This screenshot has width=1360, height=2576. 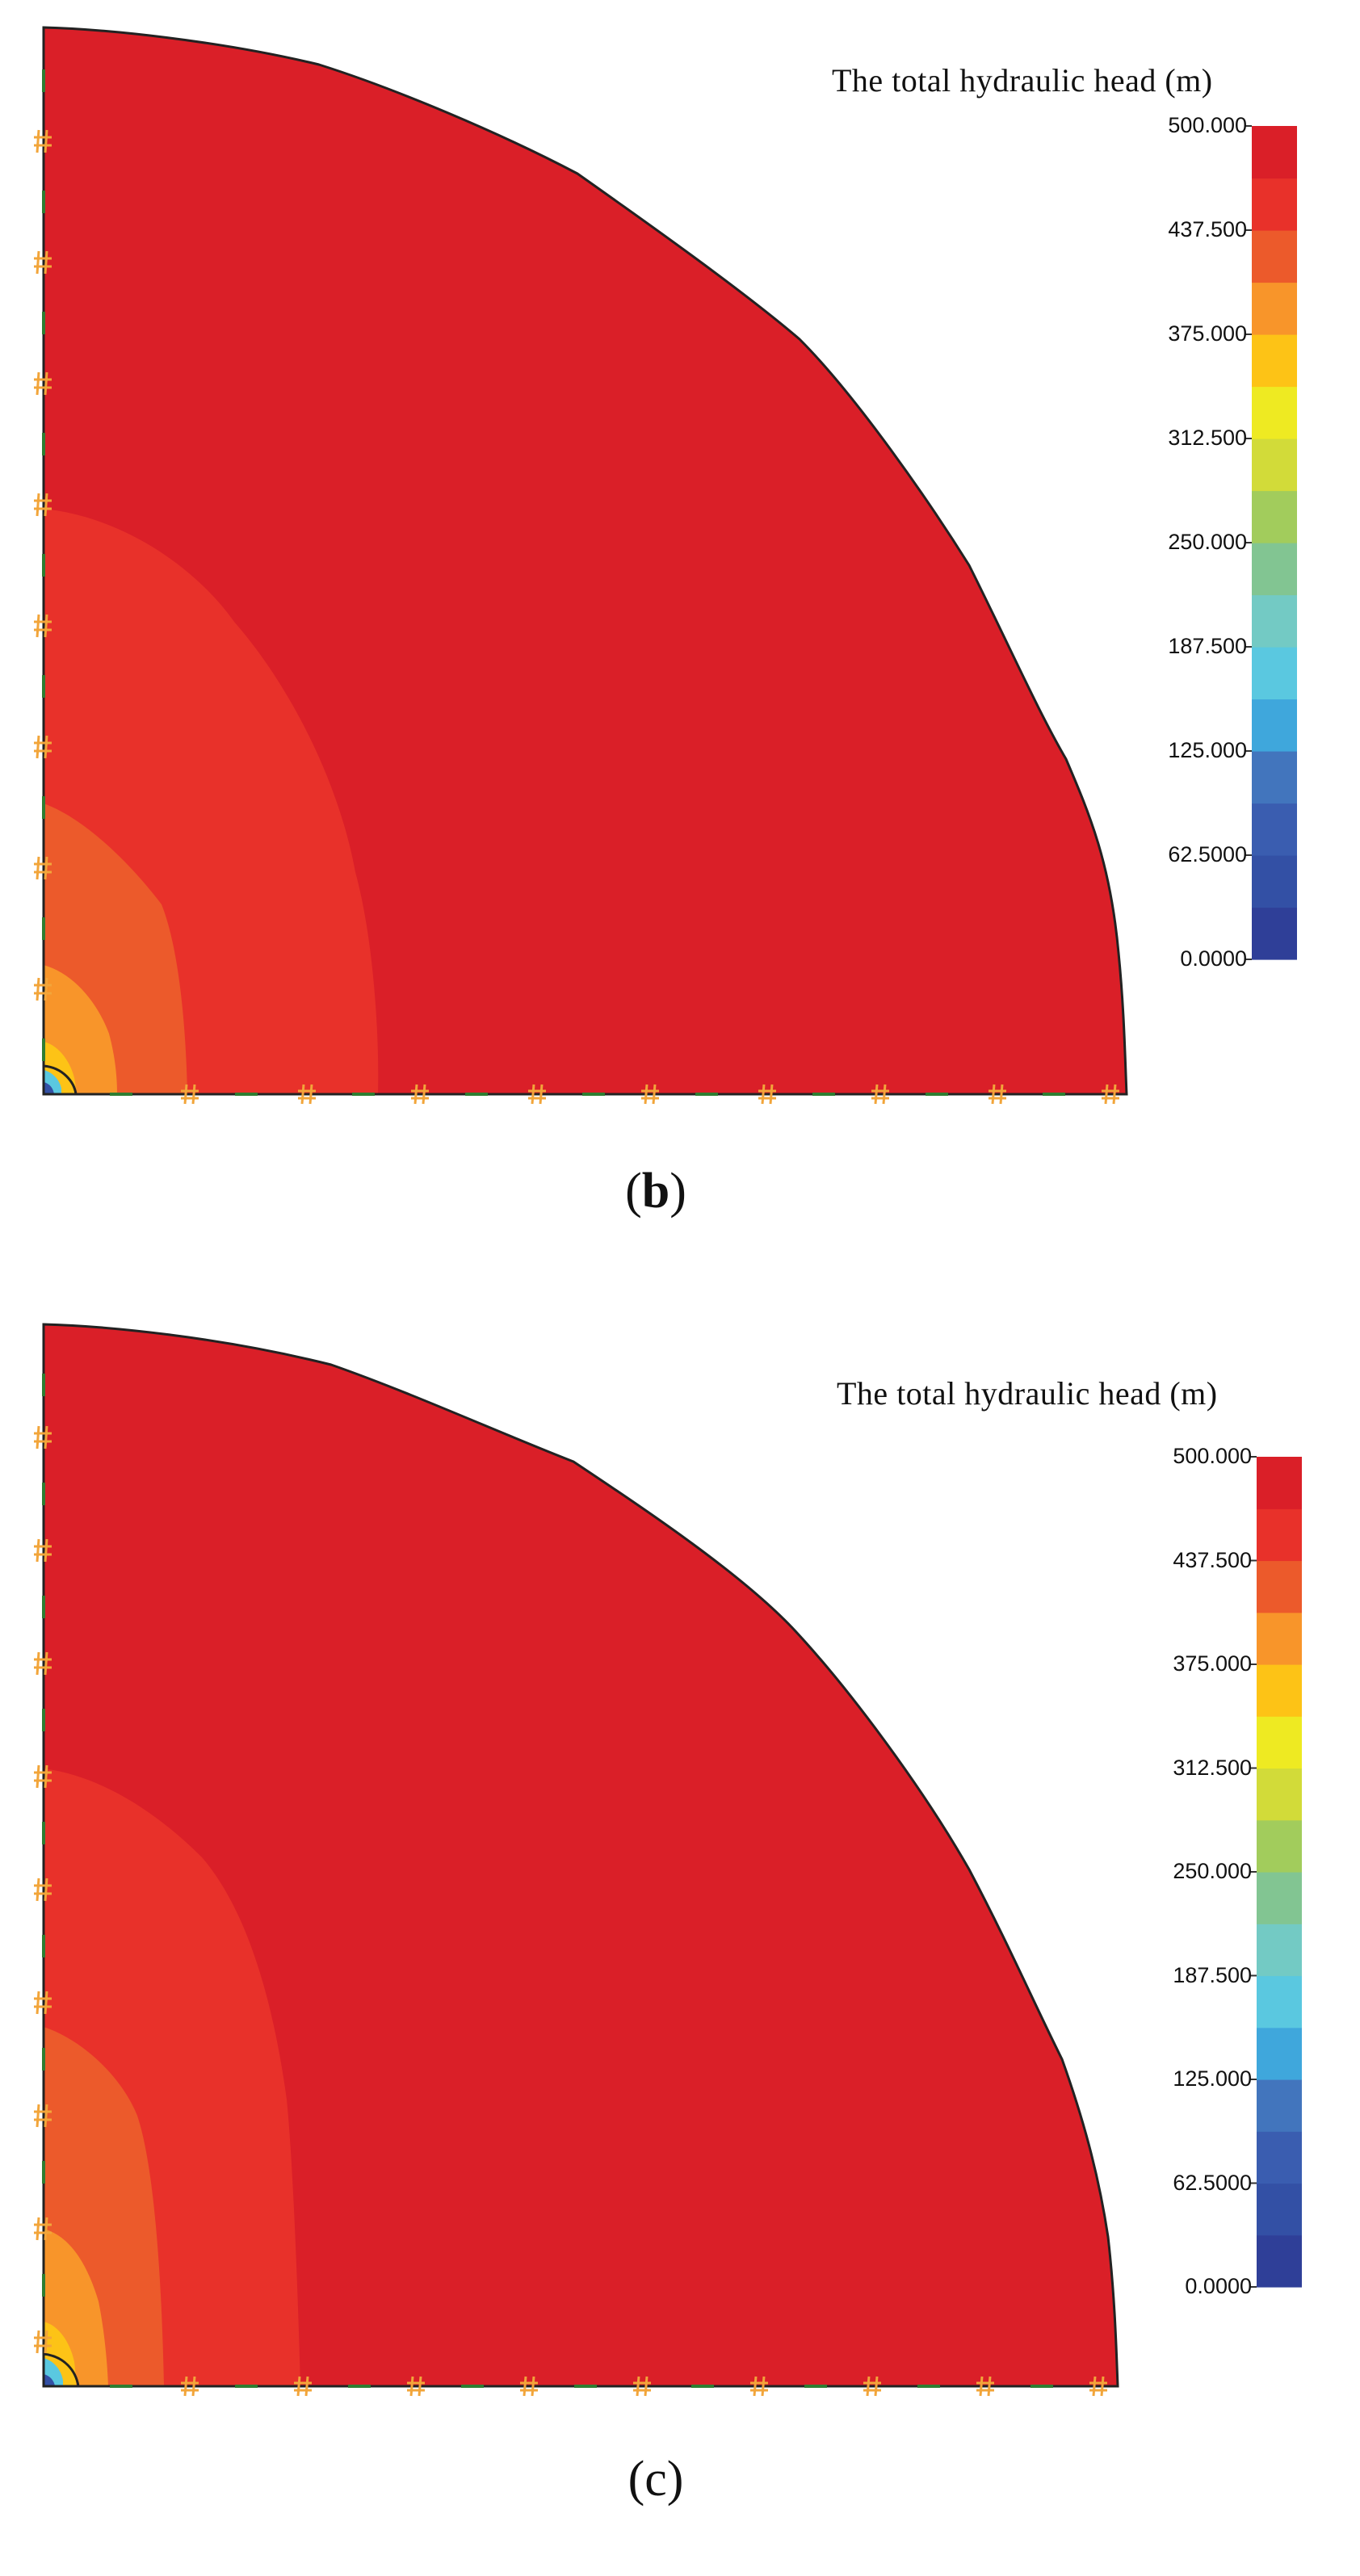 I want to click on panel-label-b: (b), so click(x=656, y=1191).